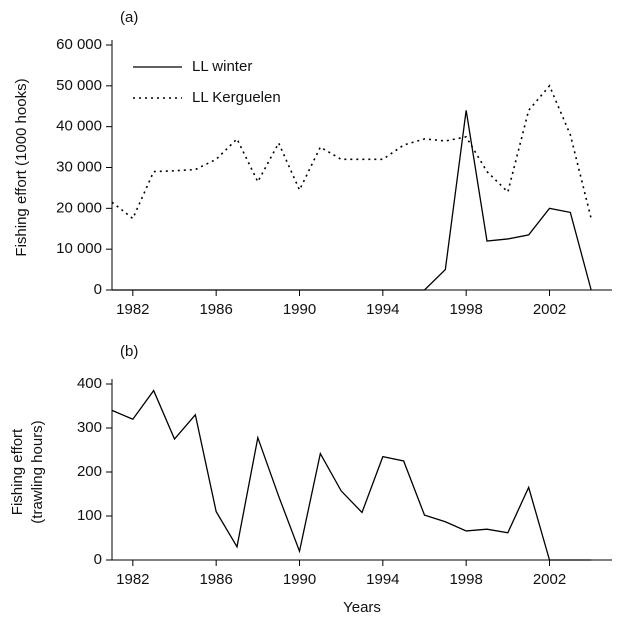  Describe the element at coordinates (89, 471) in the screenshot. I see `y-tick-label: 200` at that location.